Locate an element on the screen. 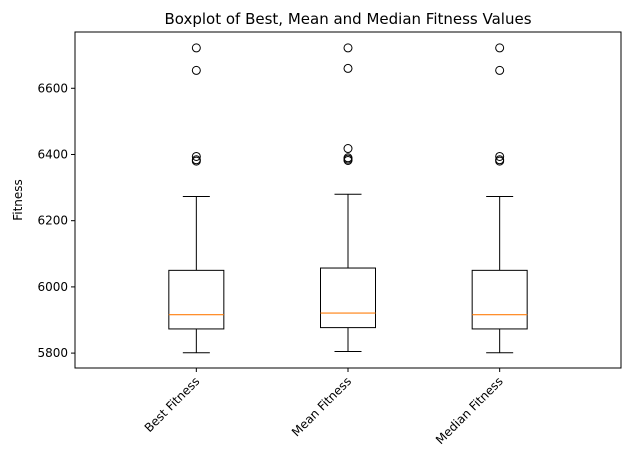 The image size is (630, 470). y-tick-label: 6000 is located at coordinates (52, 287).